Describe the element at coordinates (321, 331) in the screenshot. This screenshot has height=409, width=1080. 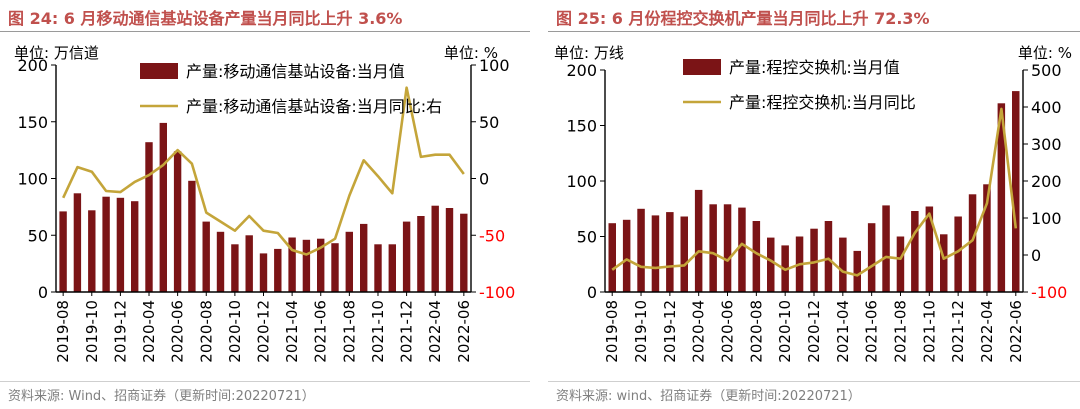
I see `x-tick-label: 2021-06` at that location.